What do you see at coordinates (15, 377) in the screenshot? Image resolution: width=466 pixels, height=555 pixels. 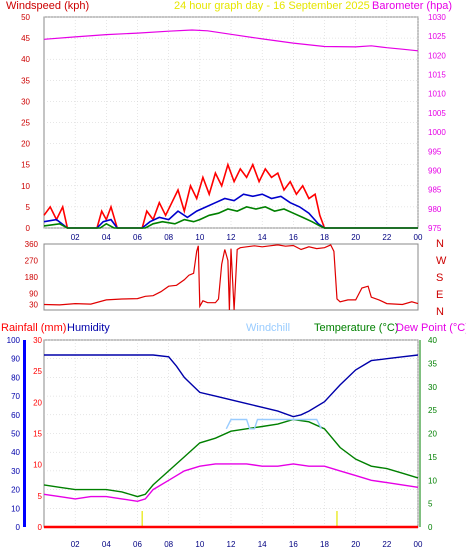 I see `humidity-tick-label: 80` at bounding box center [15, 377].